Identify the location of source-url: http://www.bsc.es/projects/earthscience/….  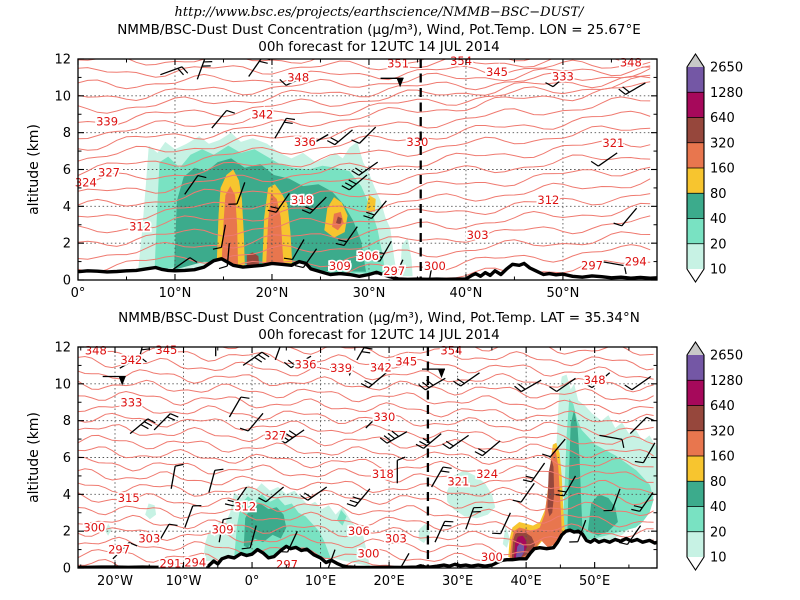
(379, 12).